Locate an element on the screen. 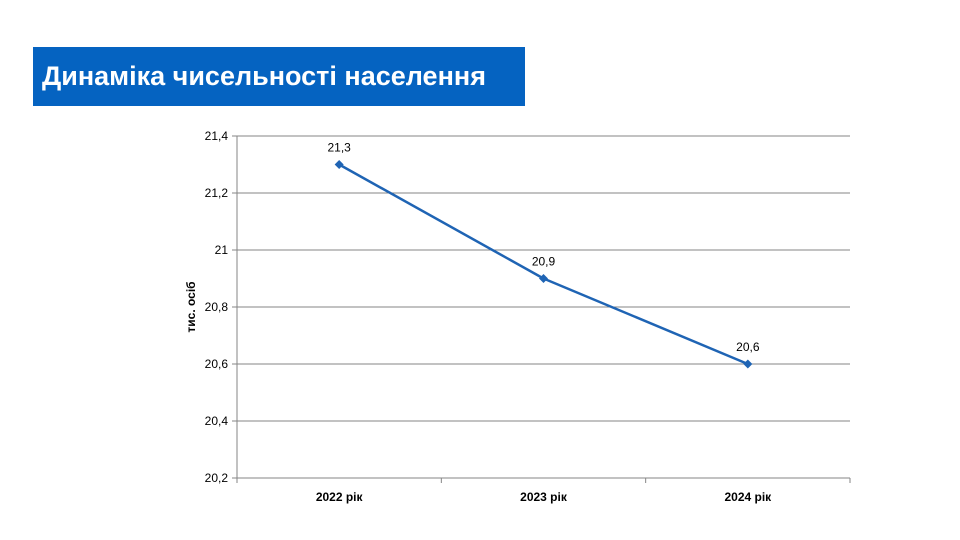 This screenshot has height=540, width=960. y-tick-label: 20,6 is located at coordinates (217, 364).